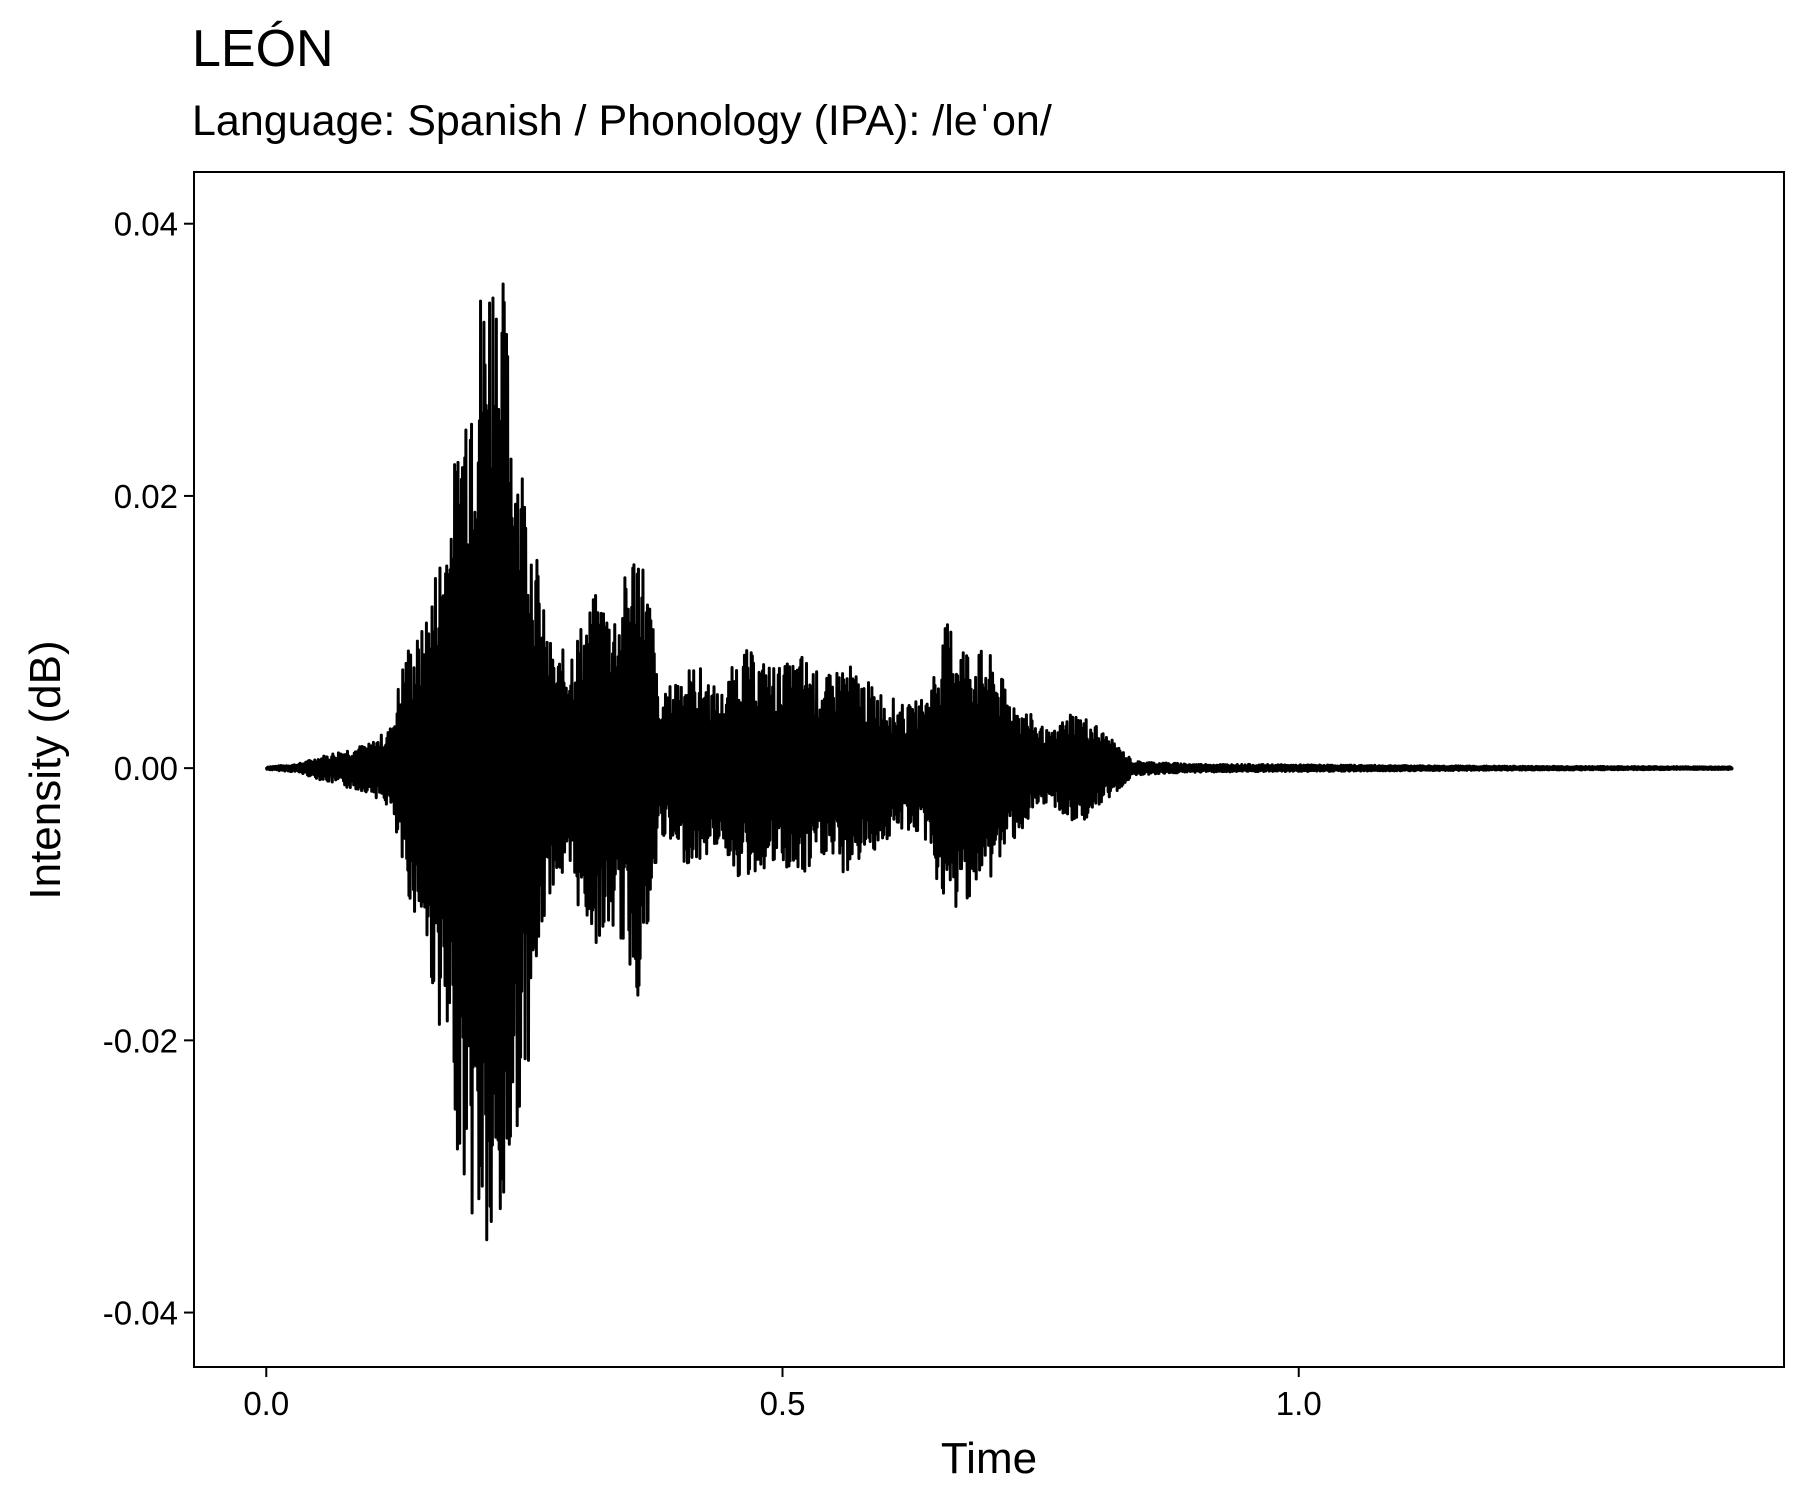  What do you see at coordinates (989, 1458) in the screenshot?
I see `x-axis-title: Time` at bounding box center [989, 1458].